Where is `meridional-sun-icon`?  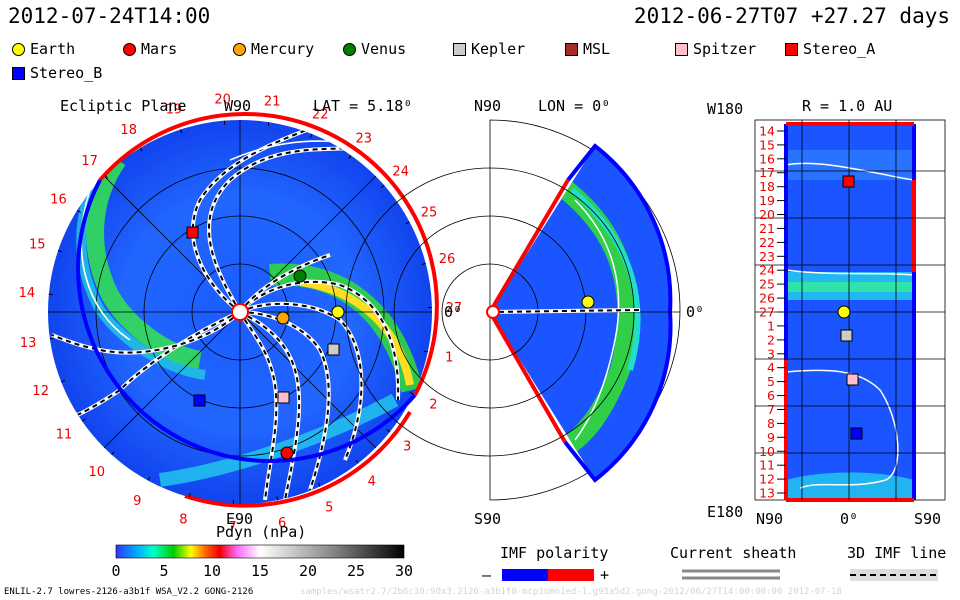
meridional-sun-icon is located at coordinates (493, 312).